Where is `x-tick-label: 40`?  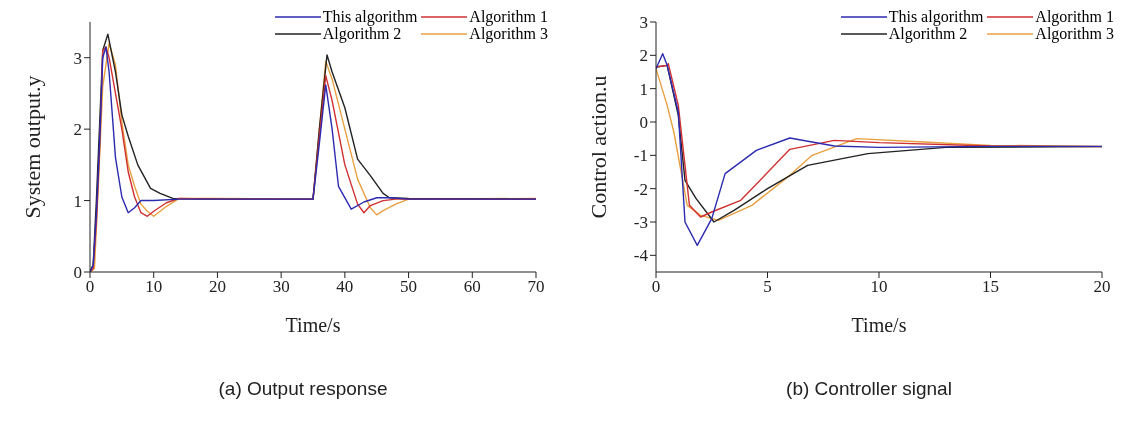 x-tick-label: 40 is located at coordinates (345, 287).